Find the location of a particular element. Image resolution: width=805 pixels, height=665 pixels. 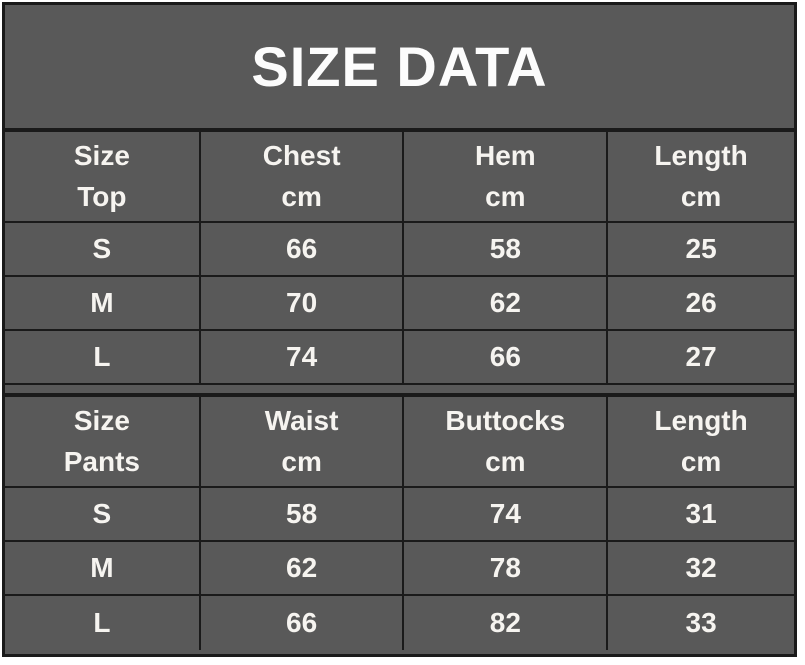

table-row: S 66 58 25 is located at coordinates (399, 250).